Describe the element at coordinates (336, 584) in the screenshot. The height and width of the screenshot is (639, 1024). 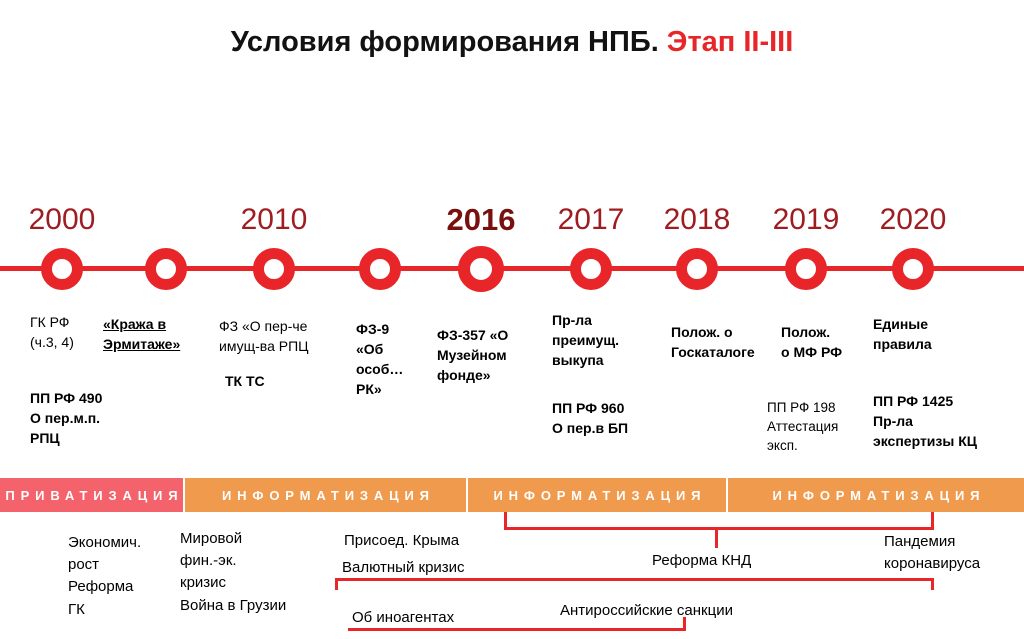
I see `bracket-crisis-left-tick` at that location.